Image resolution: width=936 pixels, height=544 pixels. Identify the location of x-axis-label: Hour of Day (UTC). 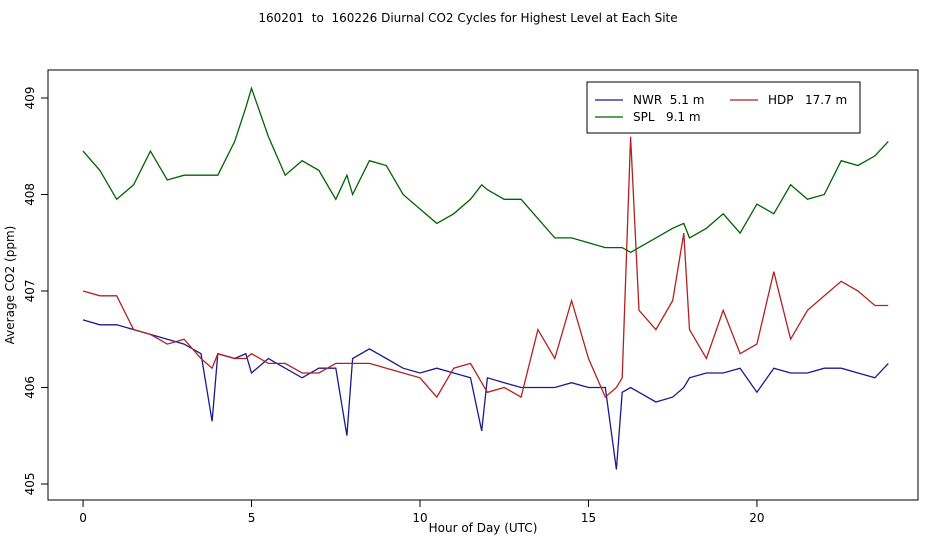
(483, 528).